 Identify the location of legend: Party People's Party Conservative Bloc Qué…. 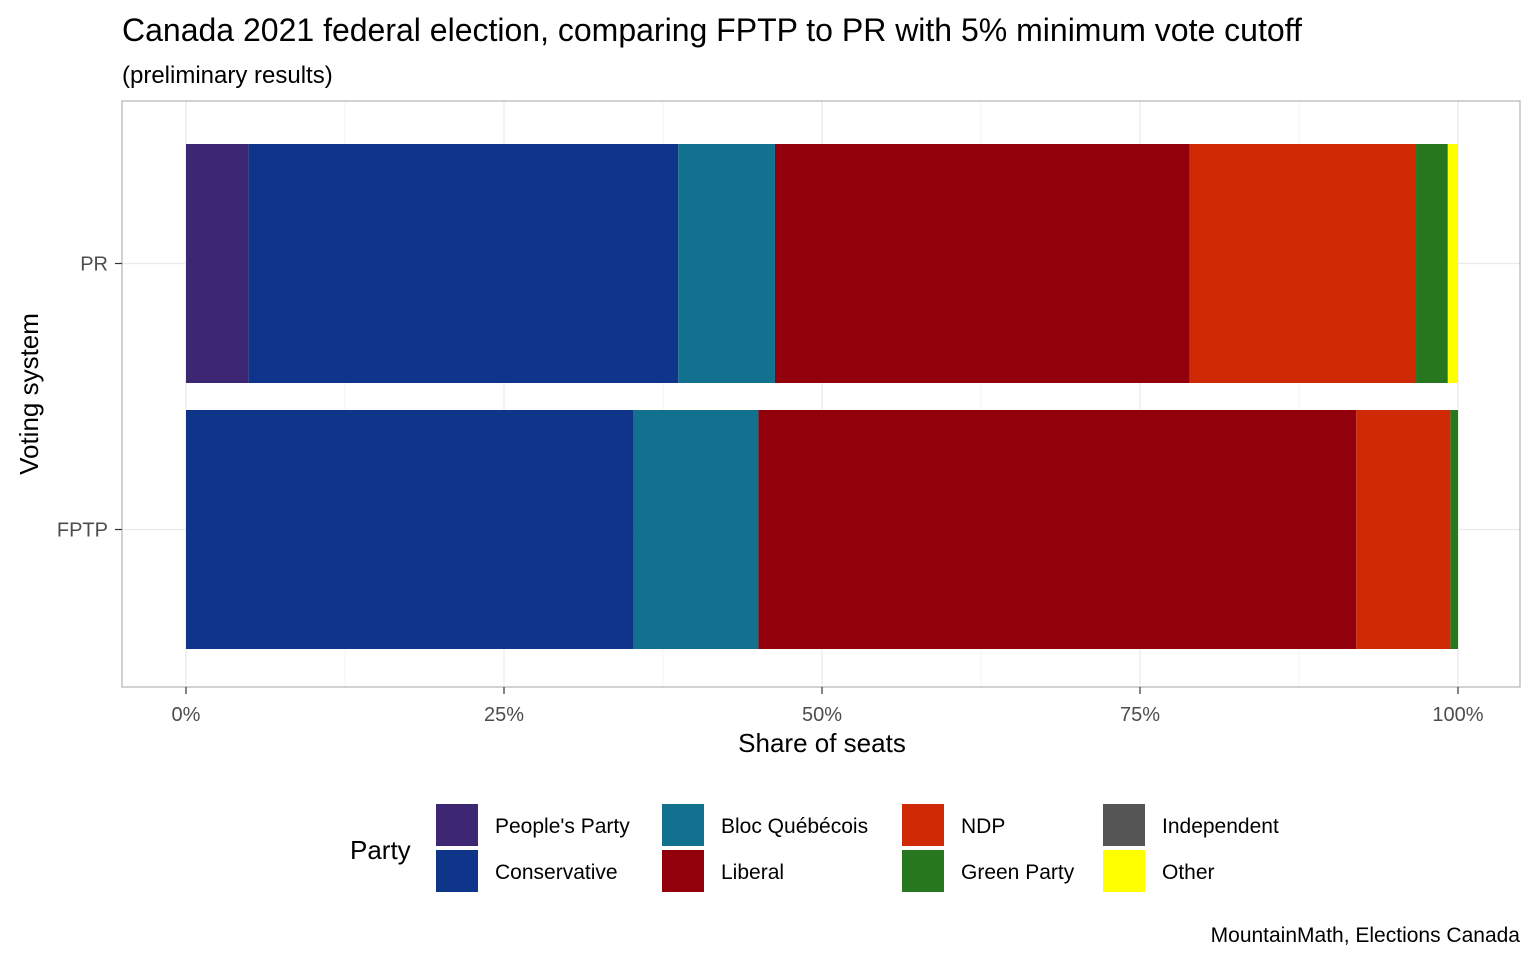
(814, 848).